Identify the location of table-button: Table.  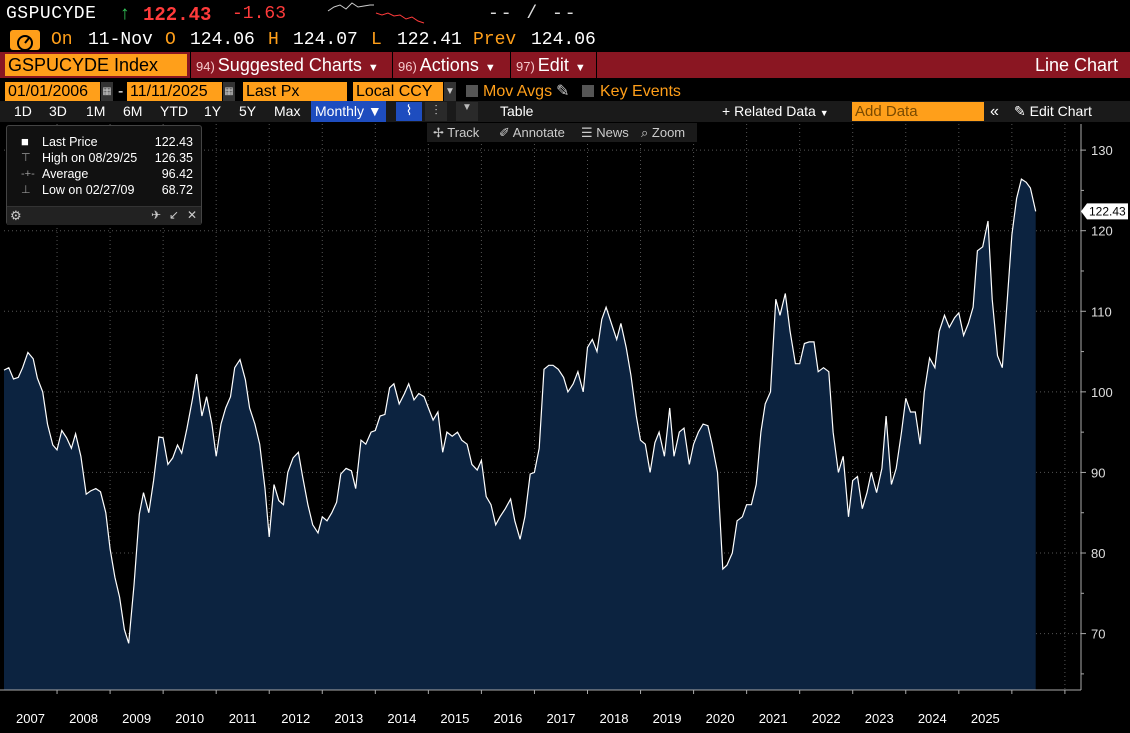
(517, 111).